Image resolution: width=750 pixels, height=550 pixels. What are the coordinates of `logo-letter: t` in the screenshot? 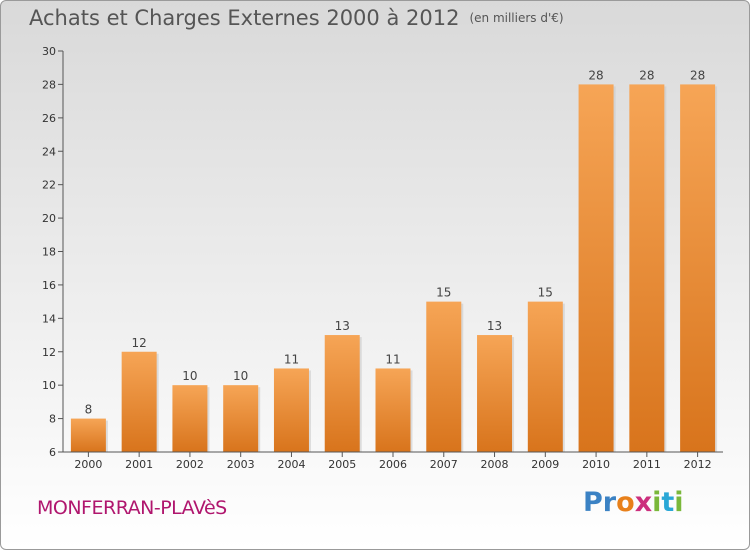 It's located at (668, 502).